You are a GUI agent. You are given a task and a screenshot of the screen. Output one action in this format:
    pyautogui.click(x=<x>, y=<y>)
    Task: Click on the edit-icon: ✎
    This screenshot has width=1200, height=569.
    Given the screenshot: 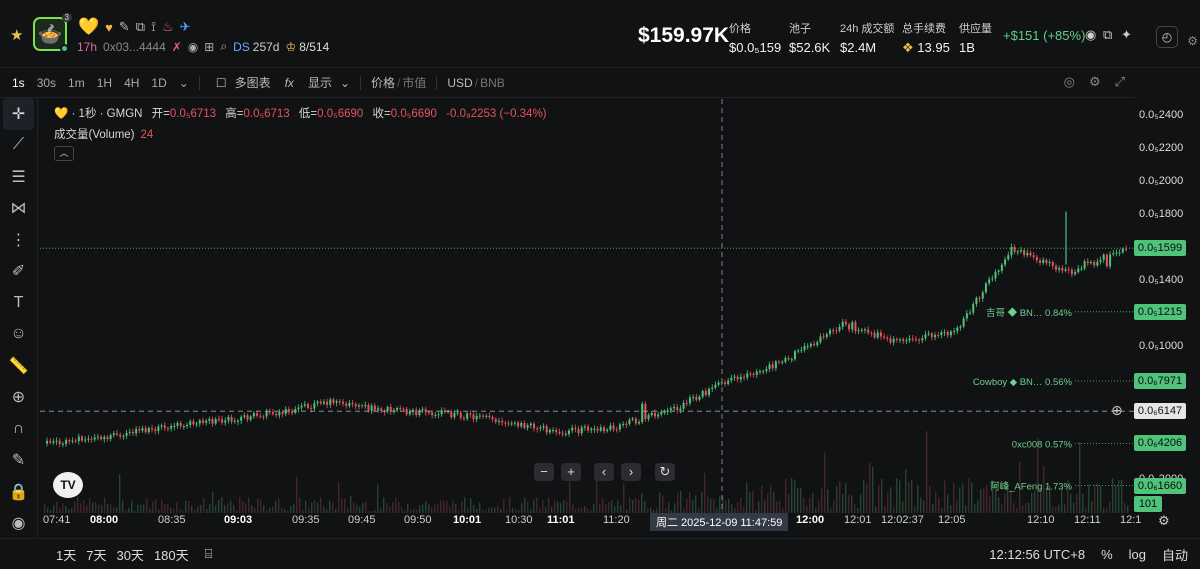 What is the action you would take?
    pyautogui.click(x=124, y=26)
    